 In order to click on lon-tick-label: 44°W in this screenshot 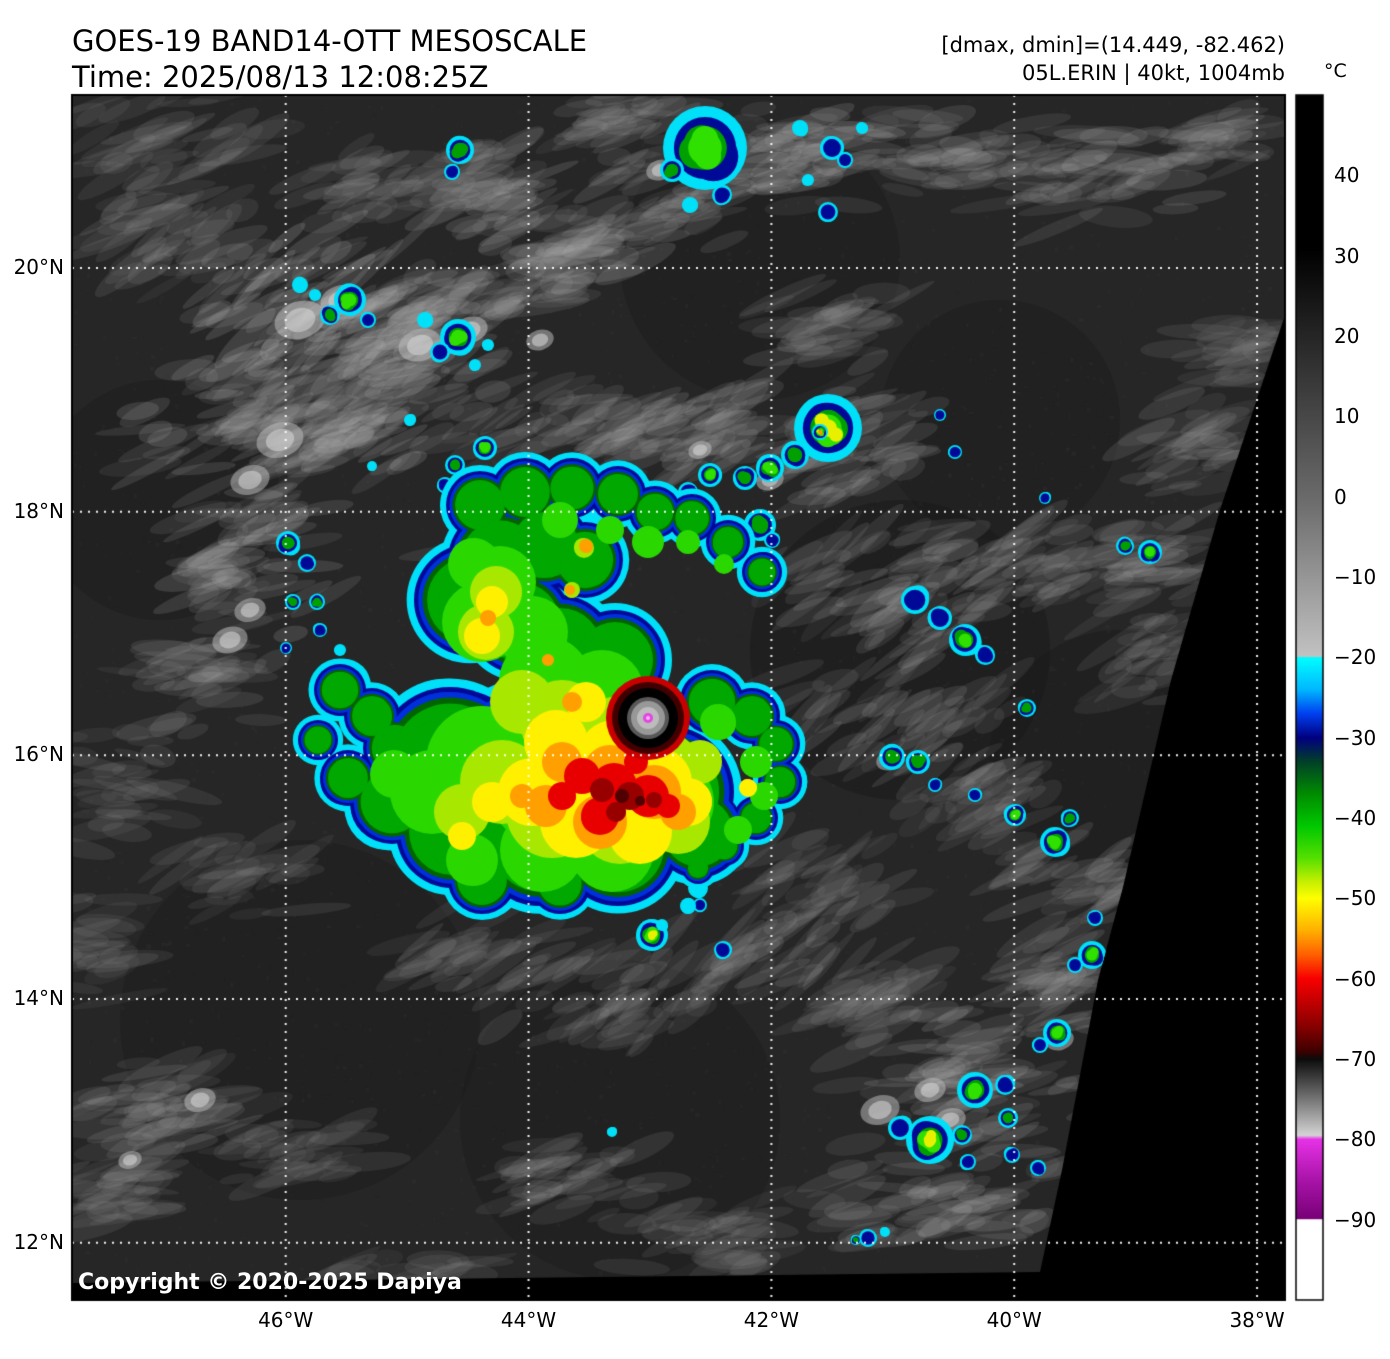, I will do `click(528, 1320)`.